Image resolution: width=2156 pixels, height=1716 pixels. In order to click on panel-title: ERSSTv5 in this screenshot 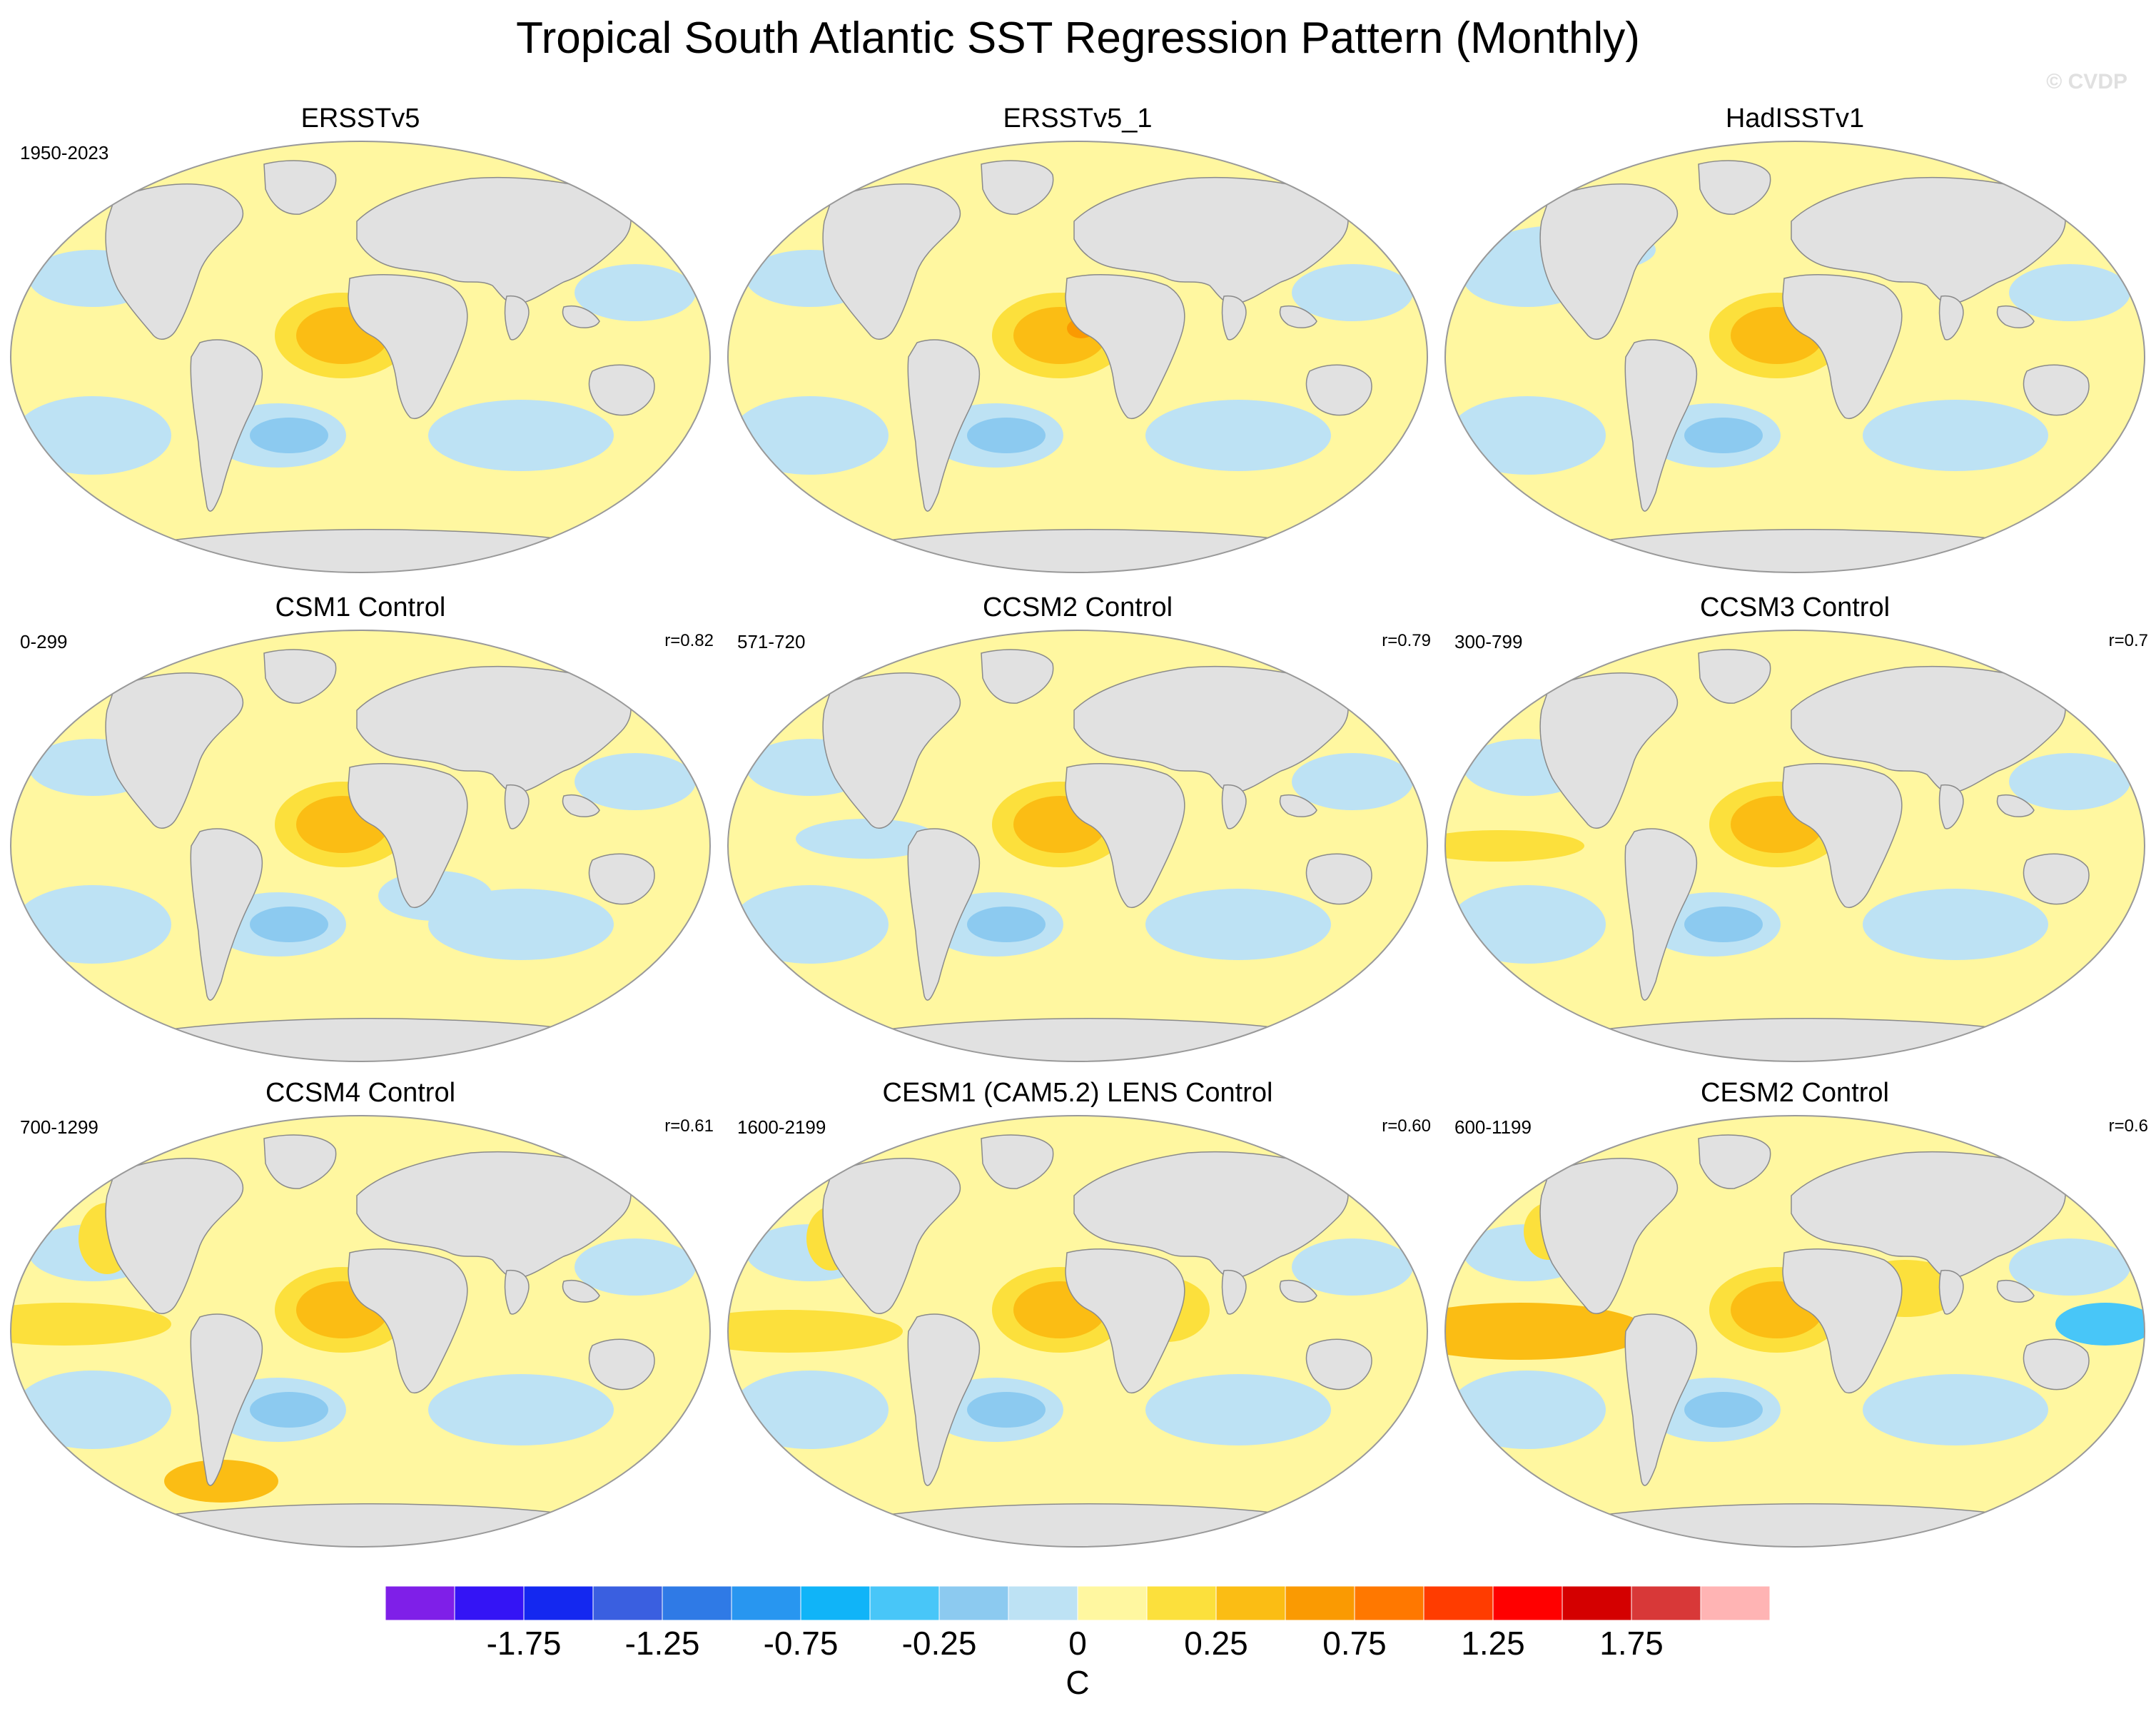, I will do `click(360, 119)`.